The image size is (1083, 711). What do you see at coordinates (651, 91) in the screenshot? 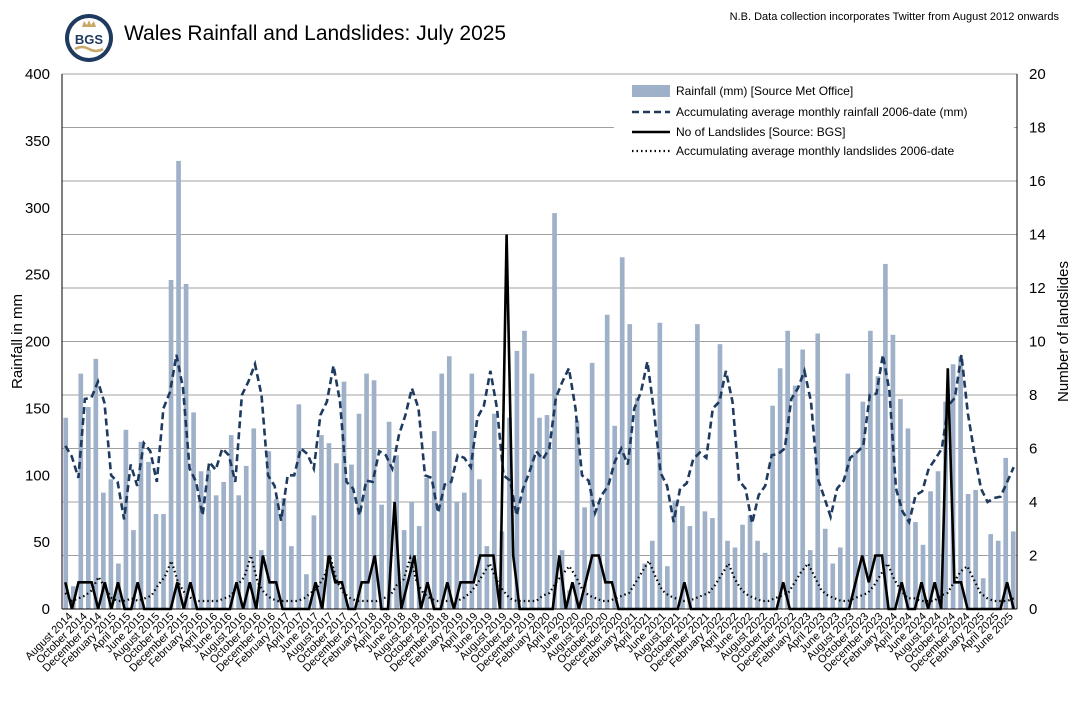
I see `legend-swatch-rainfall` at bounding box center [651, 91].